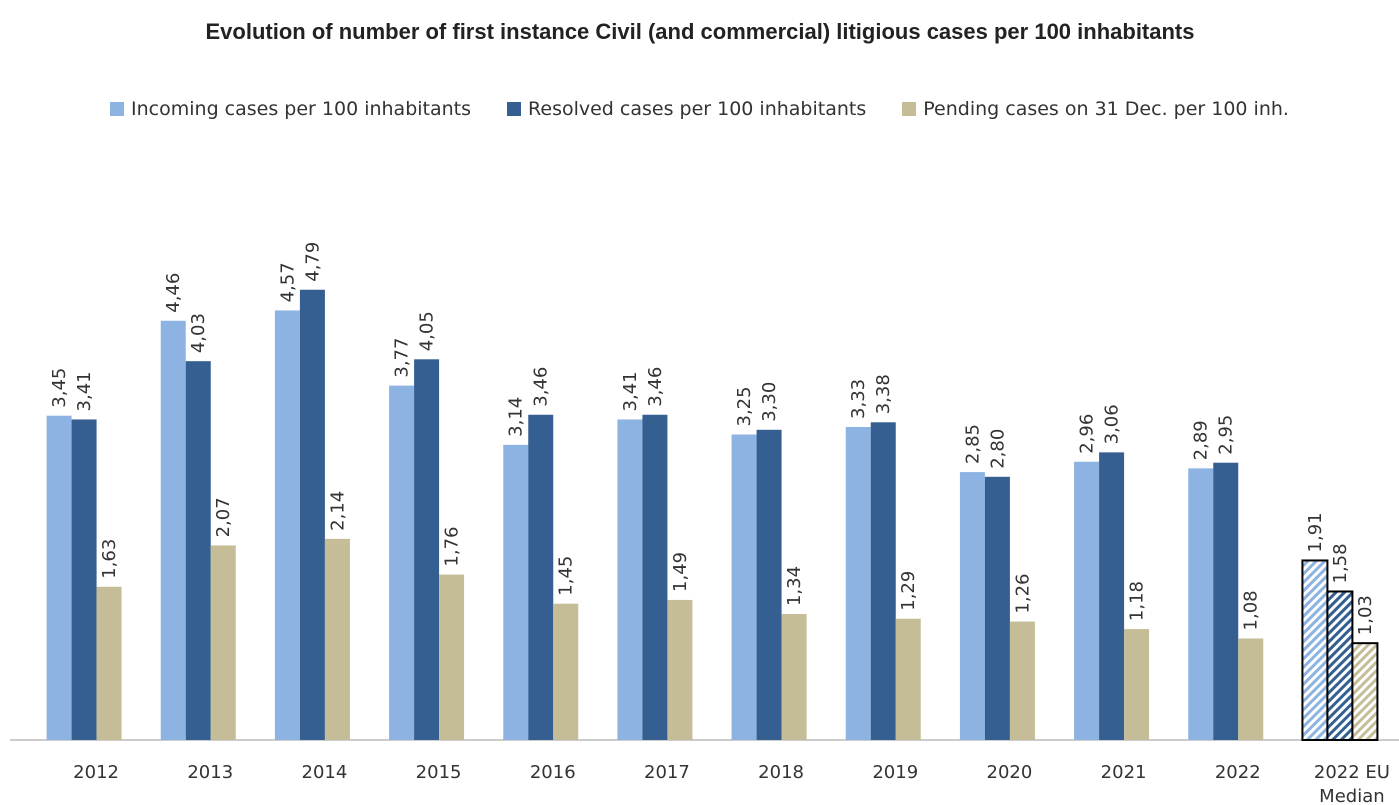  I want to click on data-label: 1,91, so click(1315, 532).